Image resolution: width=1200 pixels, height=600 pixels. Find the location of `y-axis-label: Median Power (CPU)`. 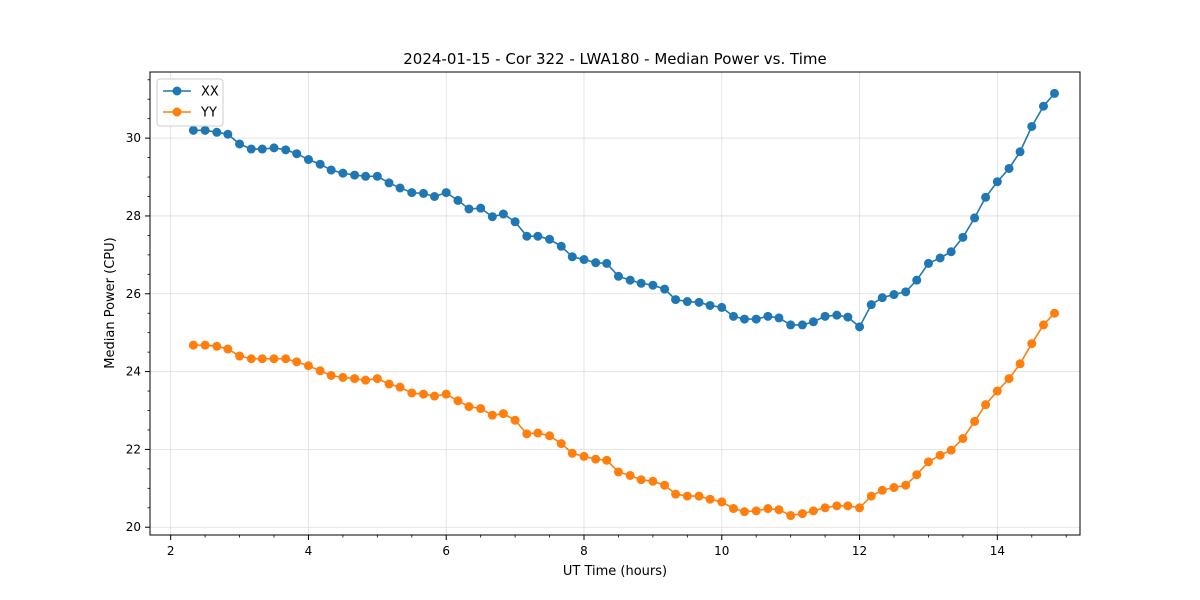

y-axis-label: Median Power (CPU) is located at coordinates (110, 302).